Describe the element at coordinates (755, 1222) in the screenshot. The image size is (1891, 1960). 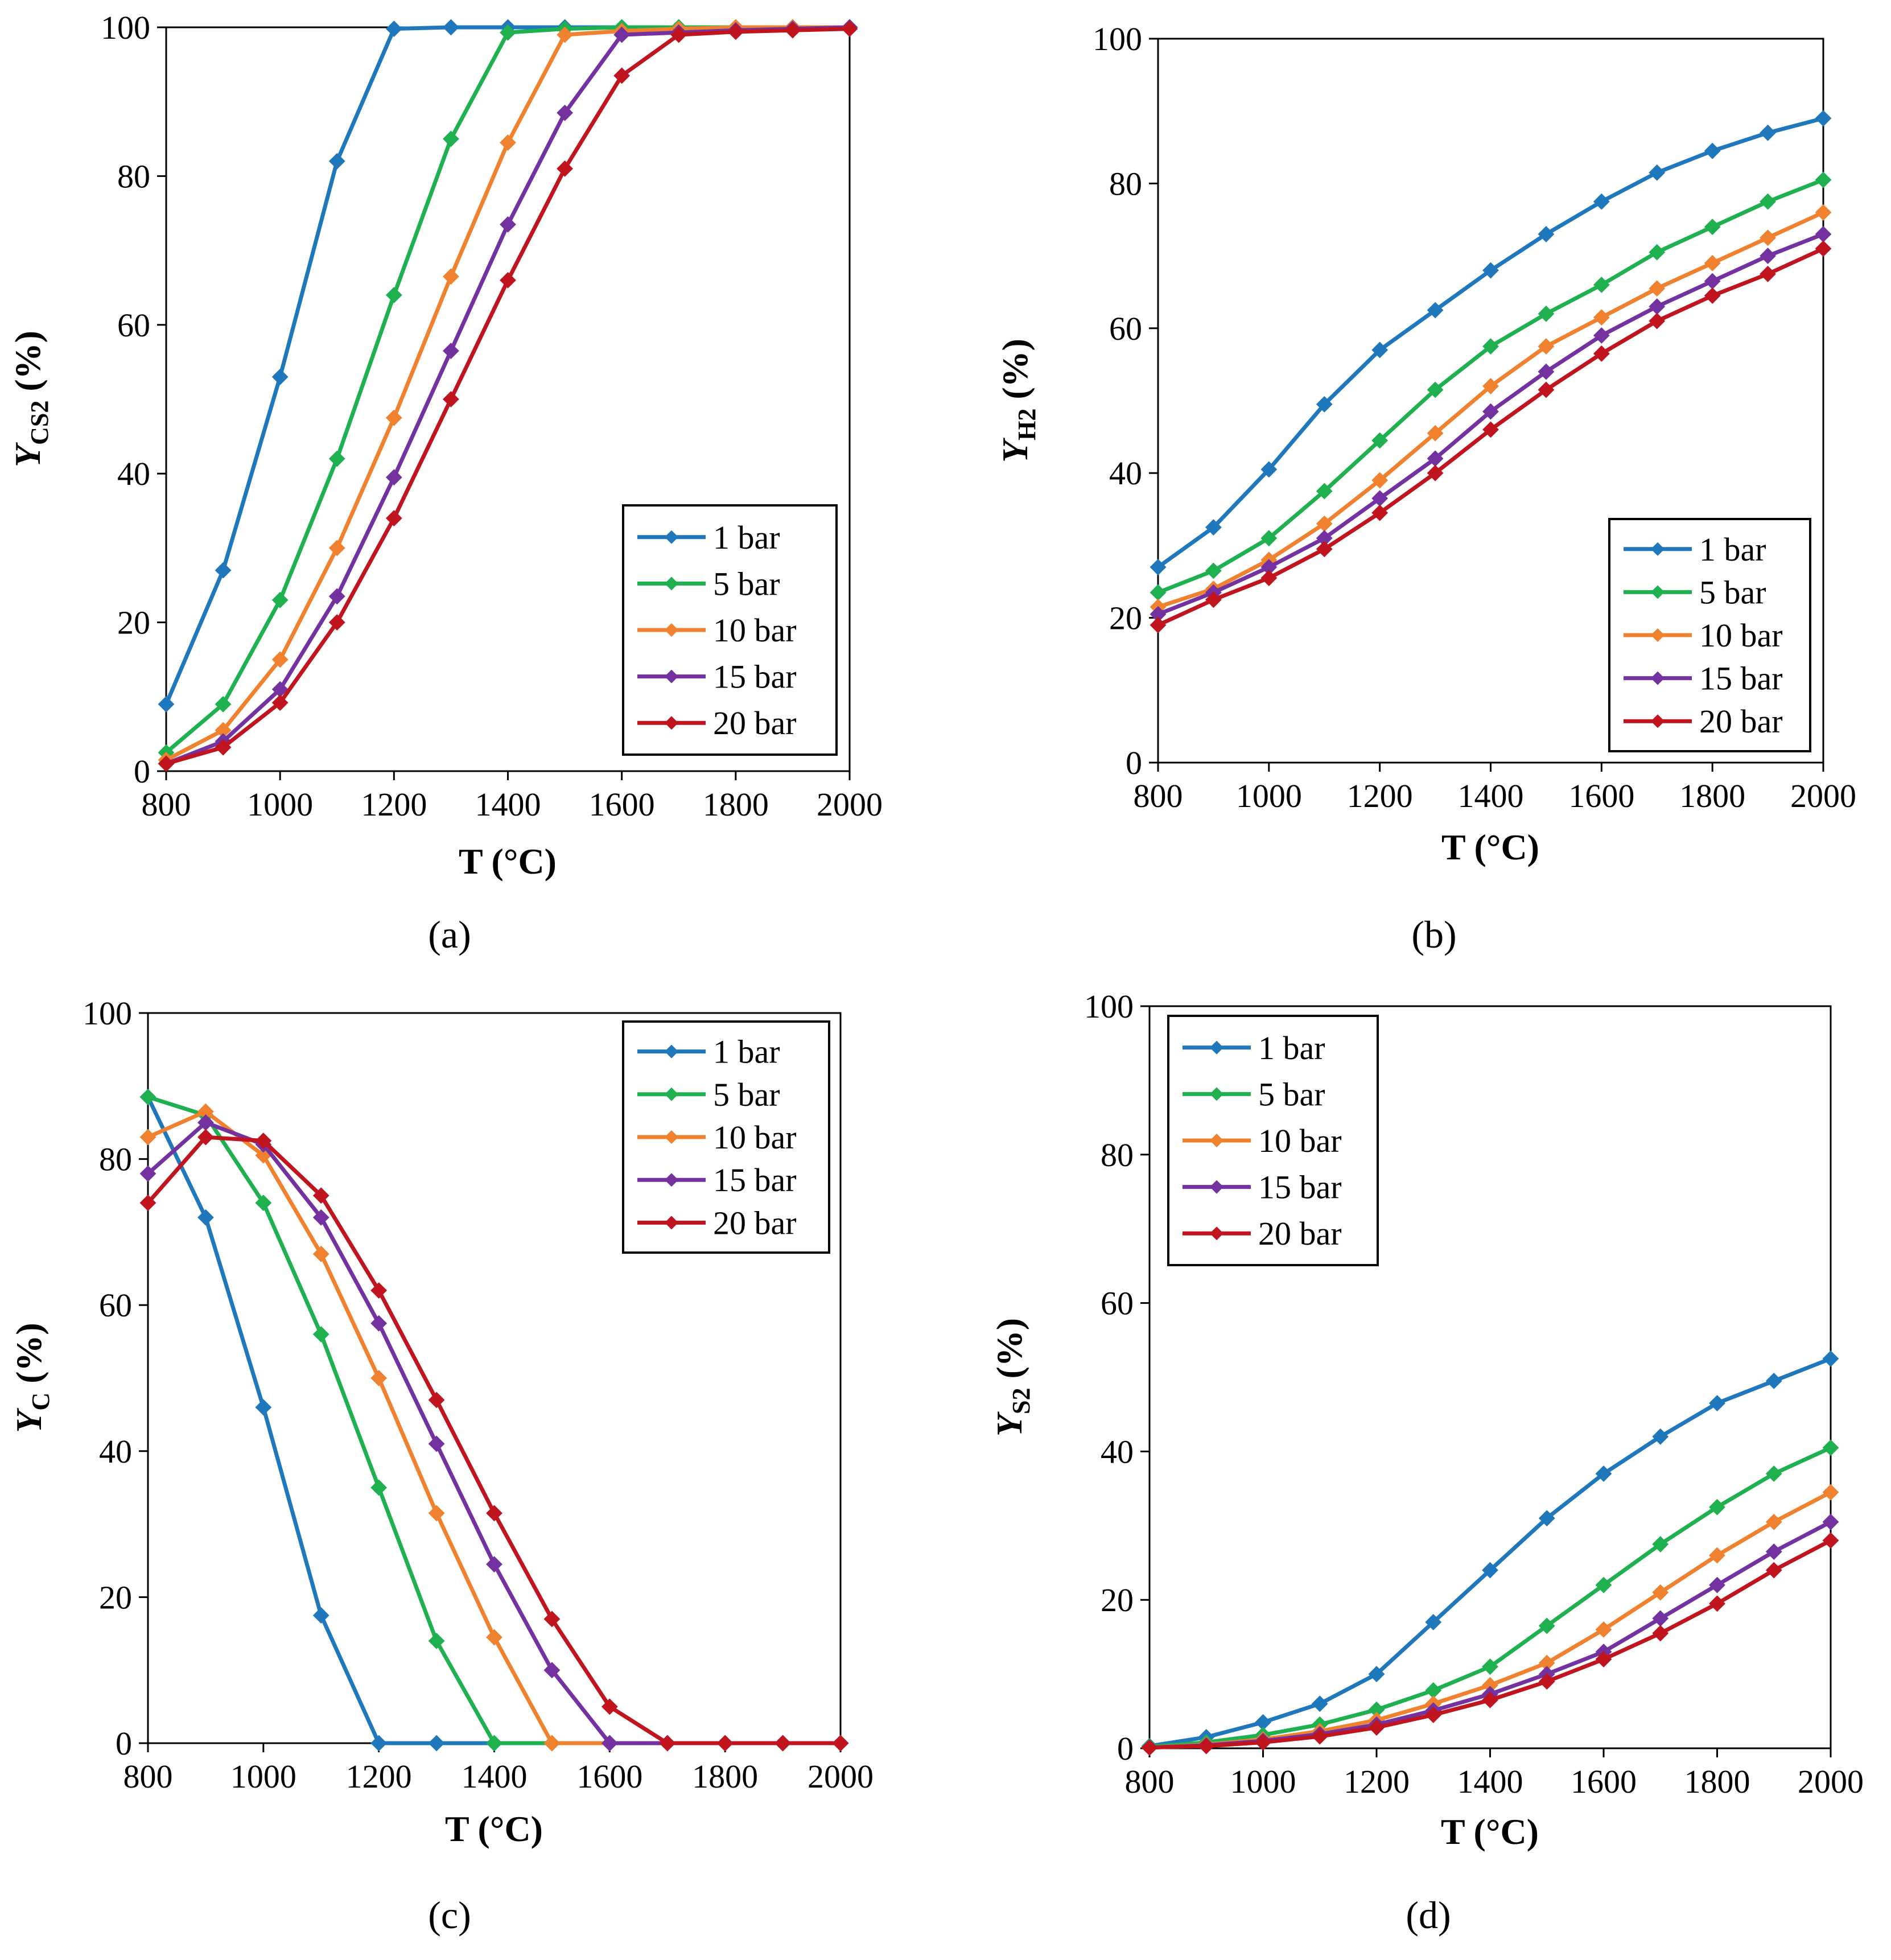
I see `legend-label: 20 bar` at that location.